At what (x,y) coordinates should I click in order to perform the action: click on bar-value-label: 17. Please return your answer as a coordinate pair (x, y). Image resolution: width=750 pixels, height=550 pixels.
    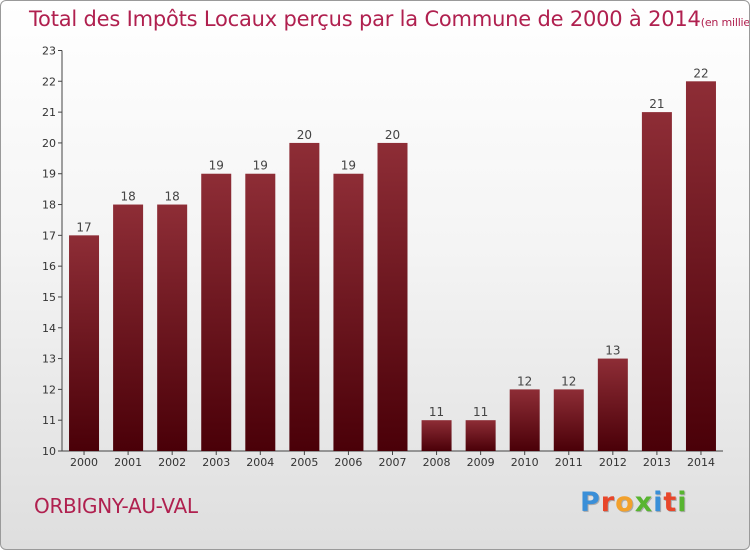
    Looking at the image, I should click on (83, 227).